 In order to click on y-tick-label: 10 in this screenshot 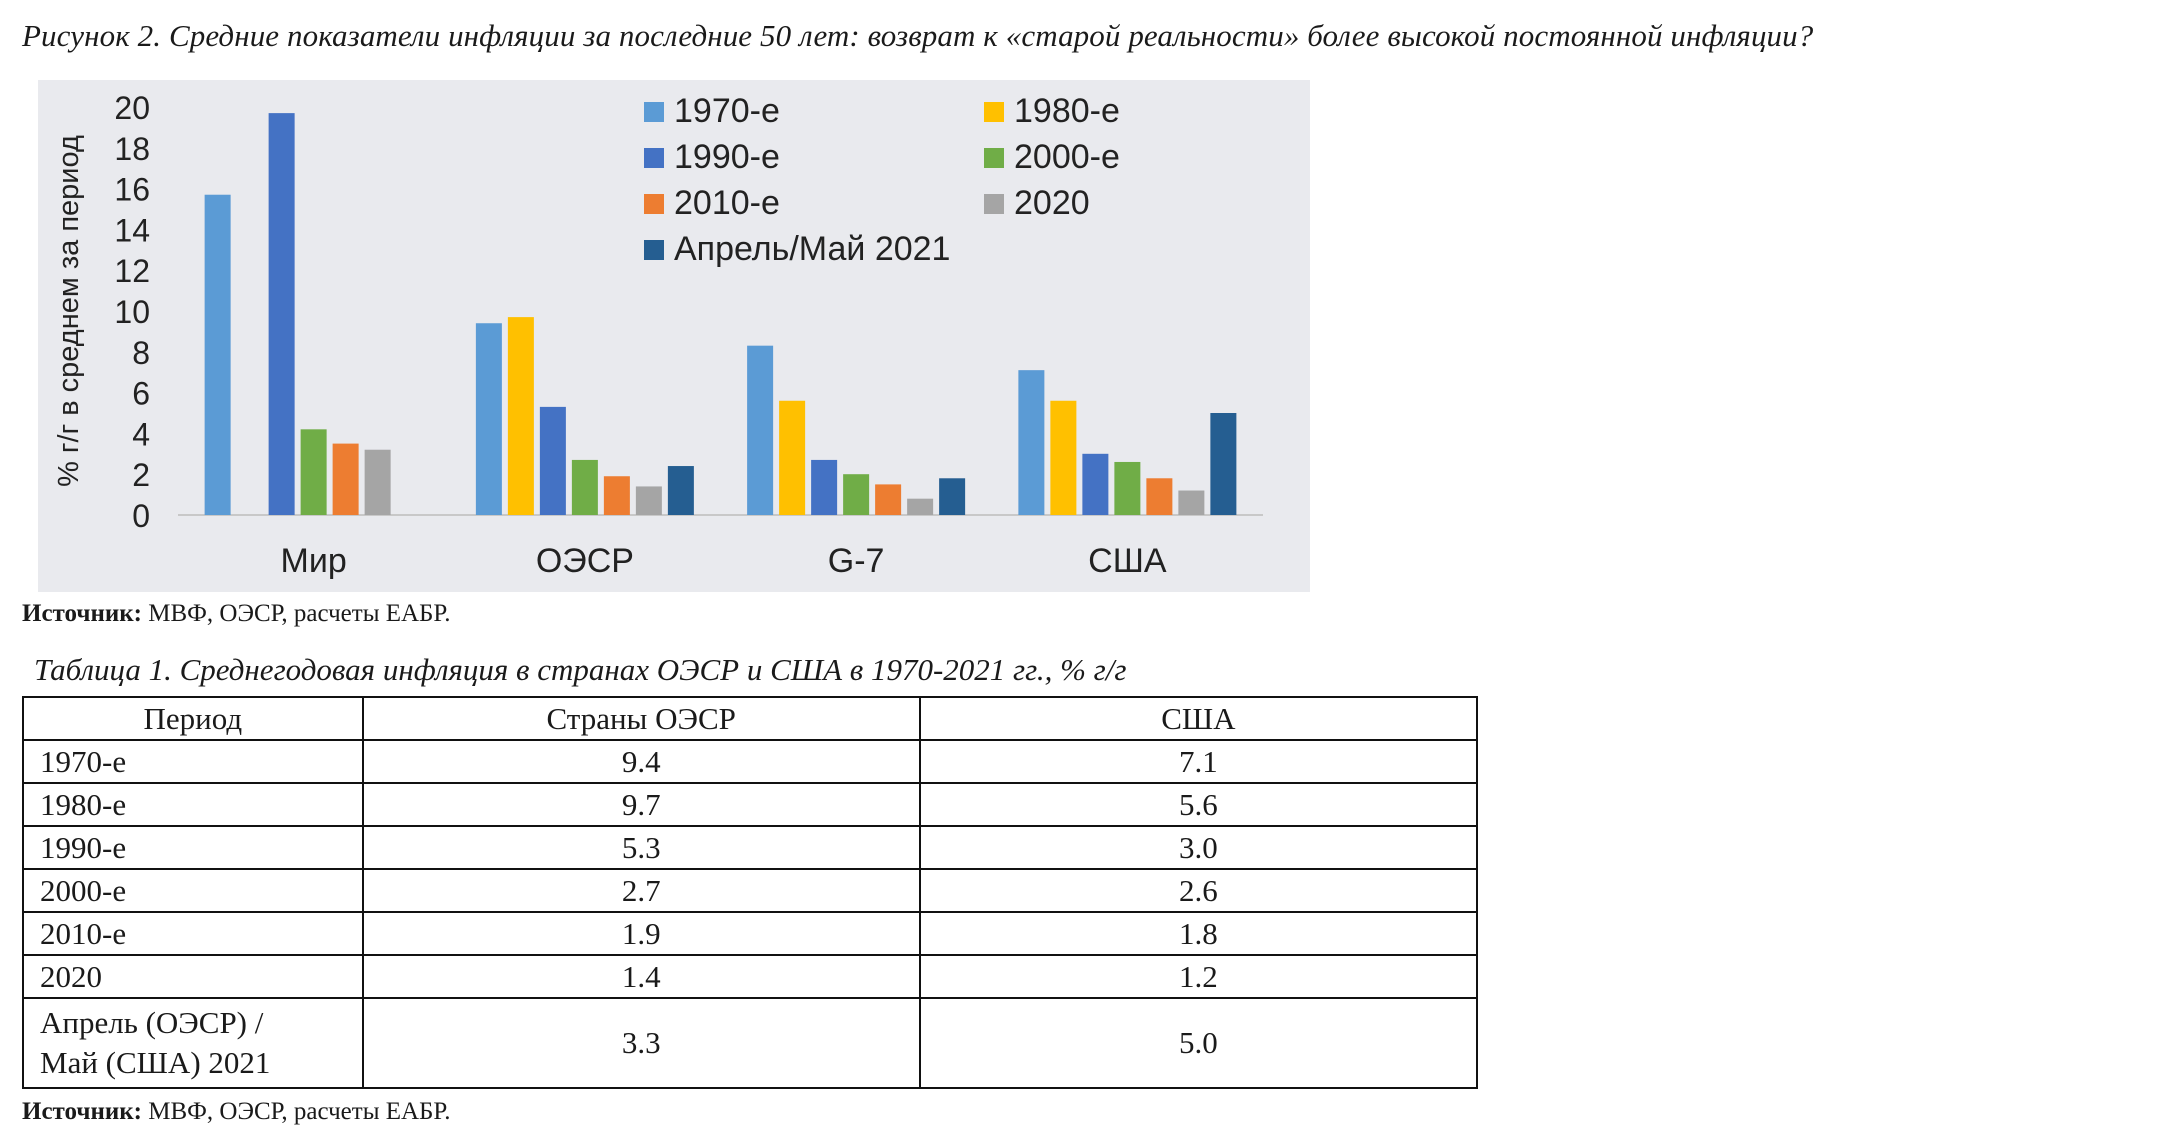, I will do `click(132, 312)`.